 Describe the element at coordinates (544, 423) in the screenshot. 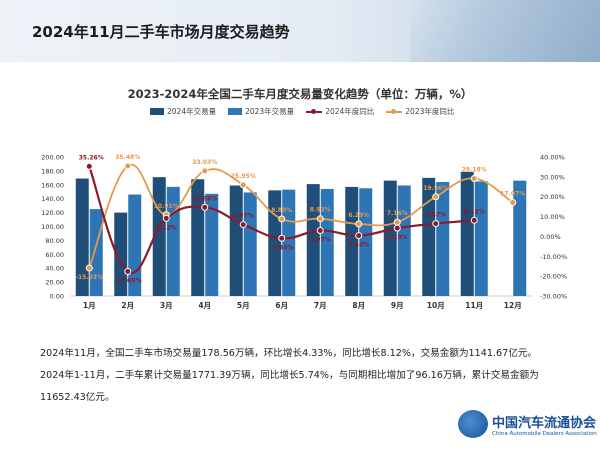

I see `logo-cn: 中国汽车流通协会` at that location.